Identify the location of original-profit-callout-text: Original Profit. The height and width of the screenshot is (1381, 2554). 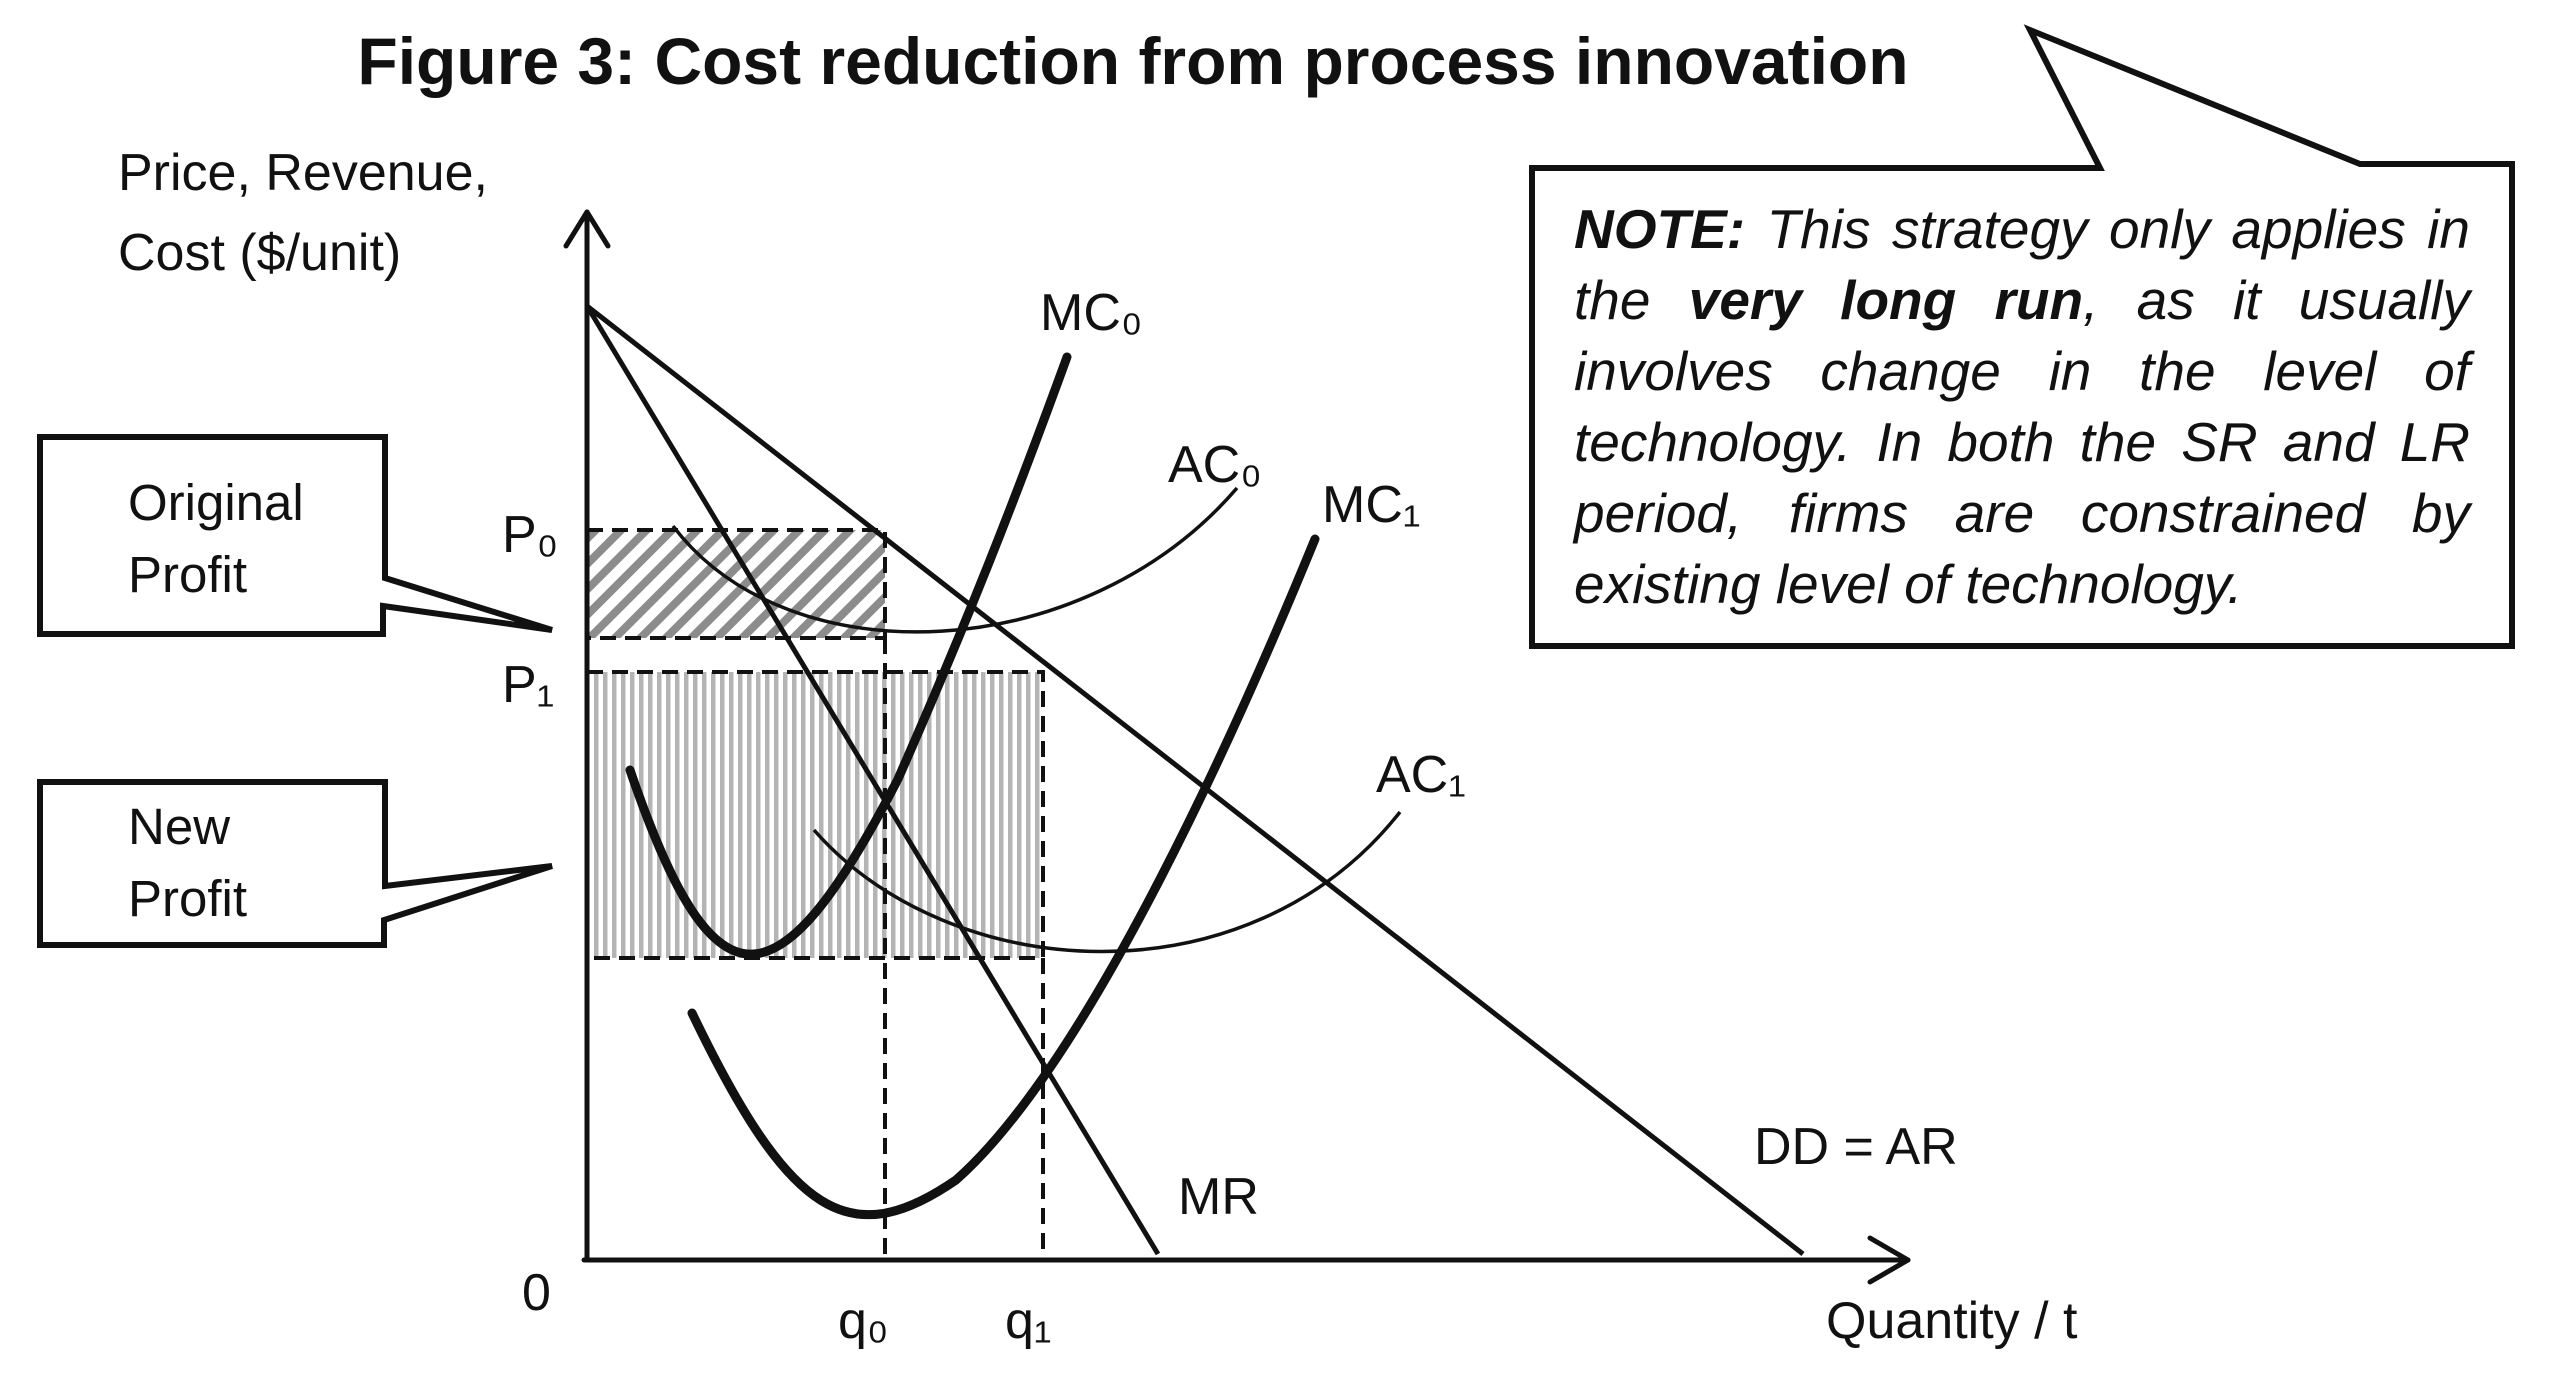
(216, 539).